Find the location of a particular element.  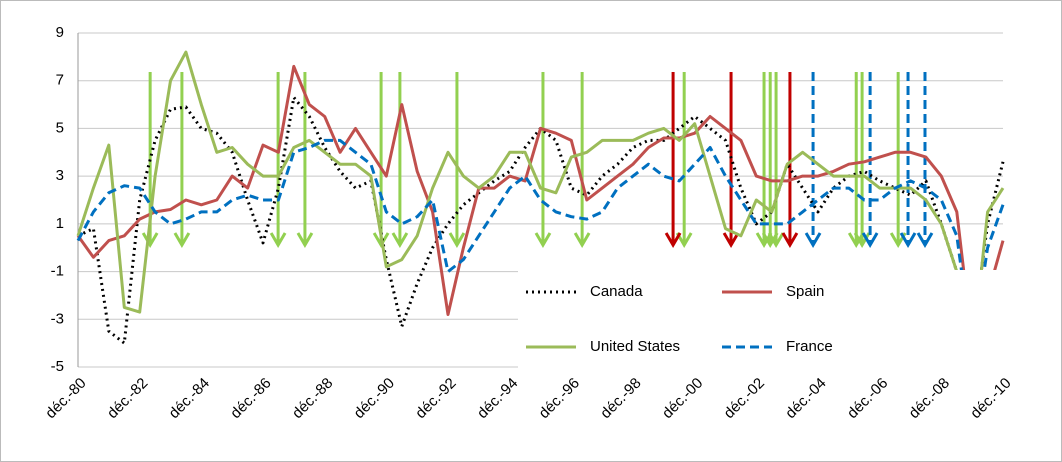

y-tick-label: -5 is located at coordinates (57, 366).